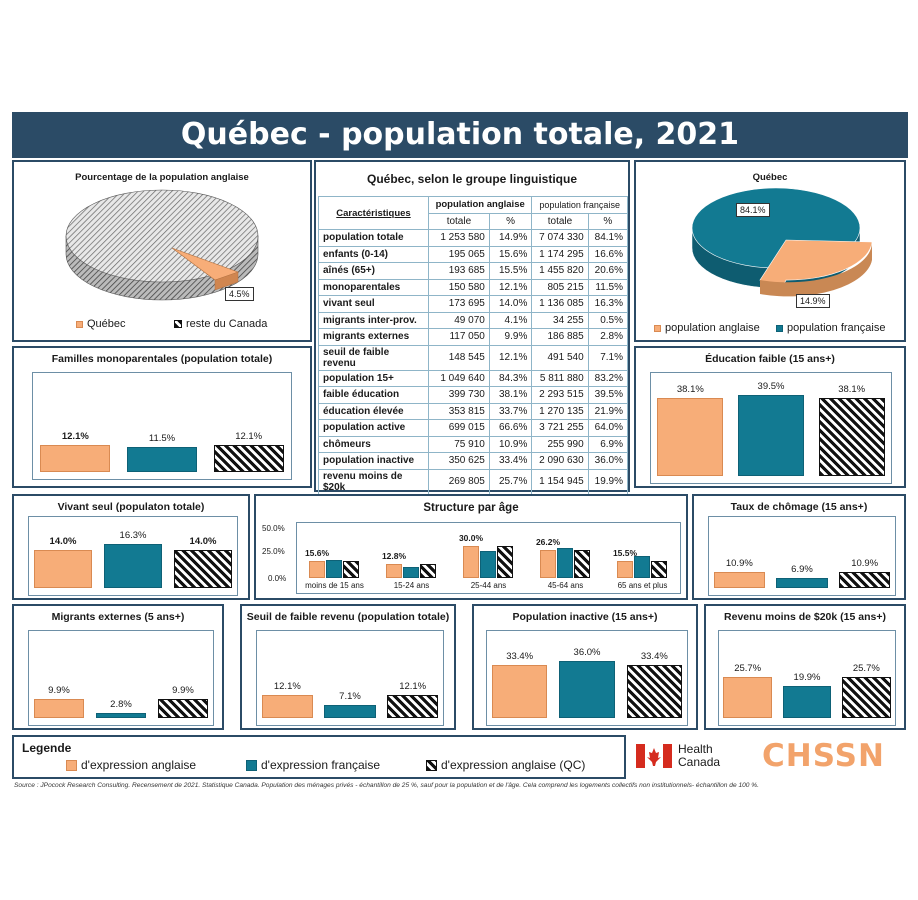  Describe the element at coordinates (813, 301) in the screenshot. I see `pie2-value-english: 14.9%` at that location.